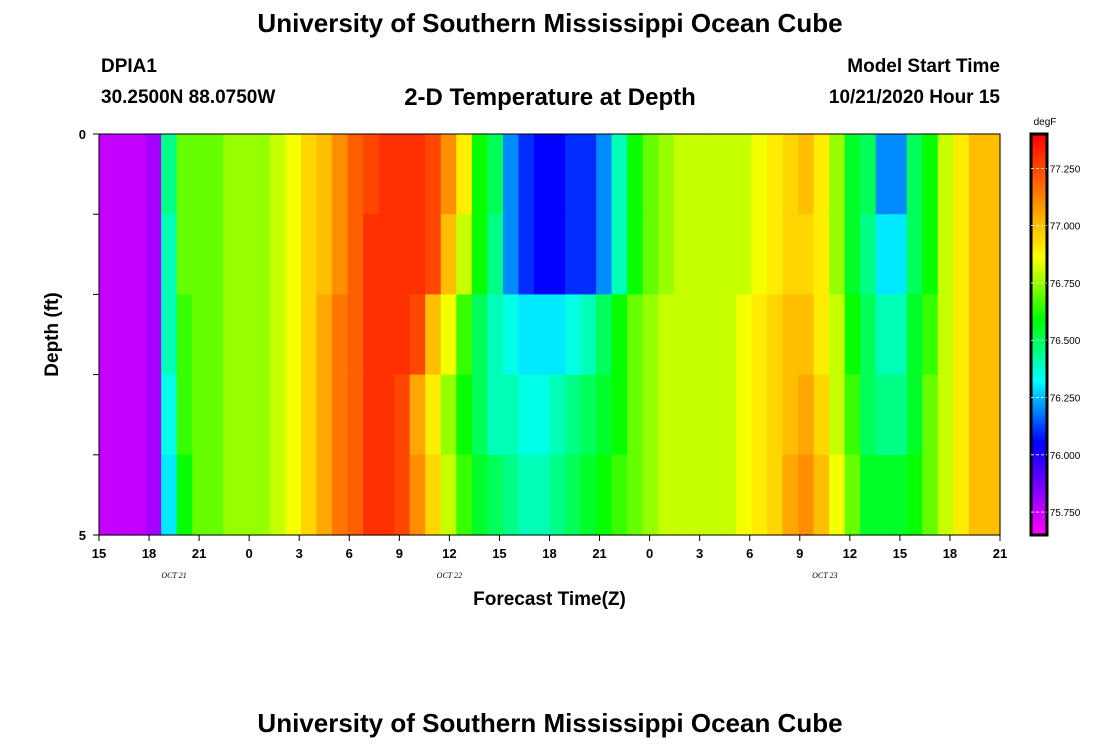 The height and width of the screenshot is (750, 1100). I want to click on station-id: DPIA1, so click(129, 66).